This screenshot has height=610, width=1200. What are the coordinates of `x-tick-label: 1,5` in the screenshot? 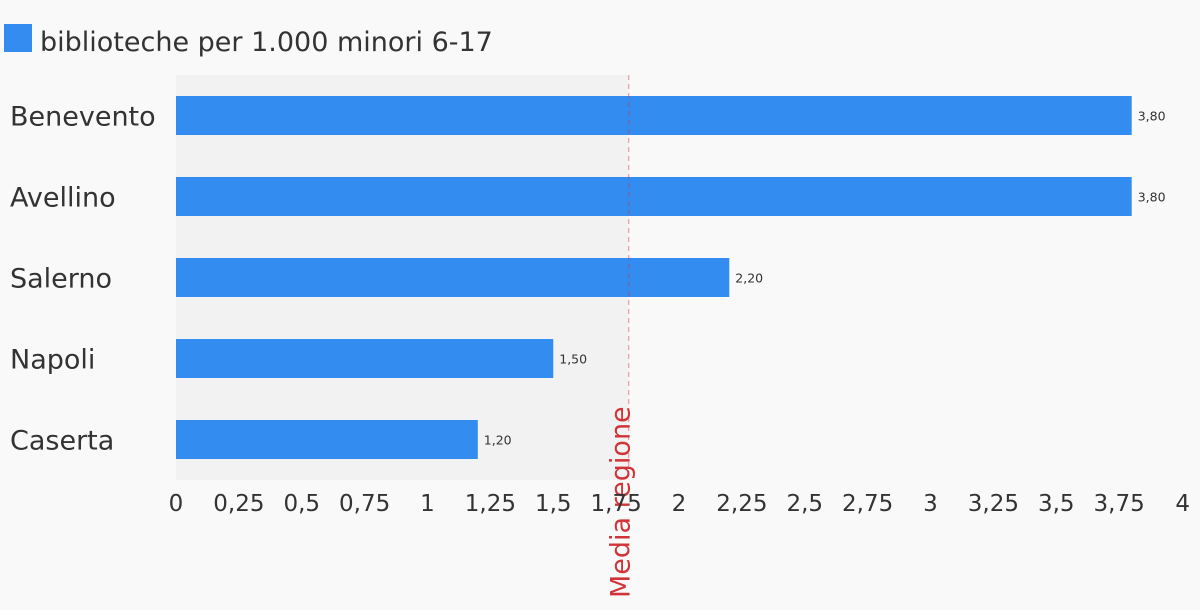 It's located at (553, 504).